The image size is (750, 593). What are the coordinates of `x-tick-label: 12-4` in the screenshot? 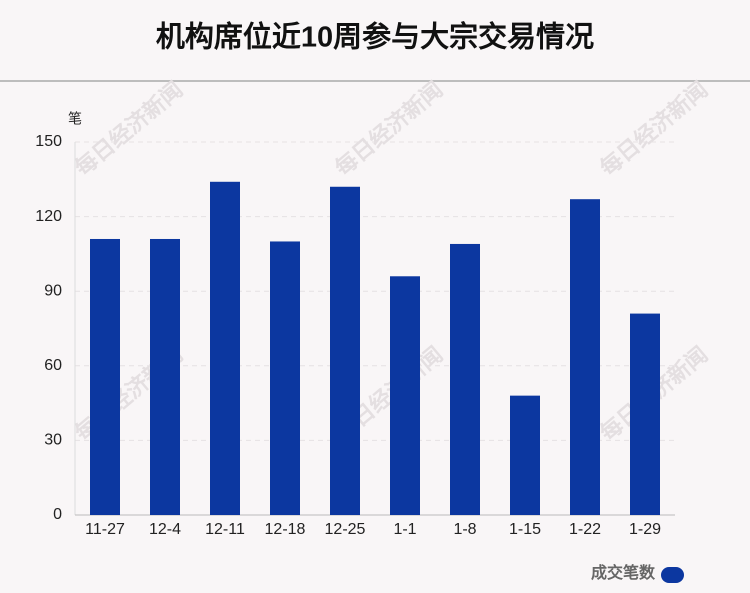 It's located at (165, 529).